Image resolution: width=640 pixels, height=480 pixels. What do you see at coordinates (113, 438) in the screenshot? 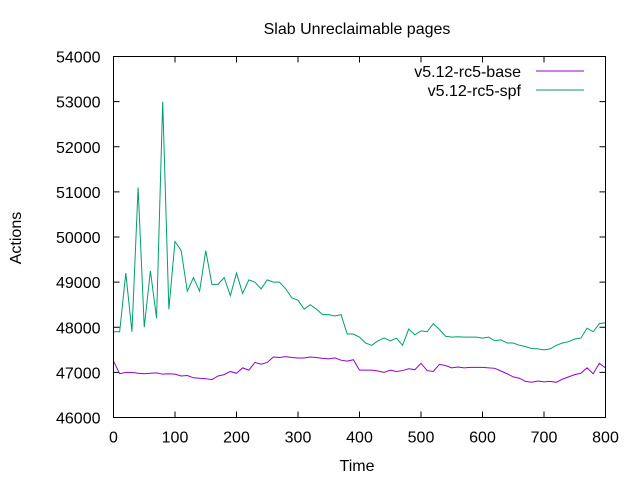
I see `x-tick-label: 0` at bounding box center [113, 438].